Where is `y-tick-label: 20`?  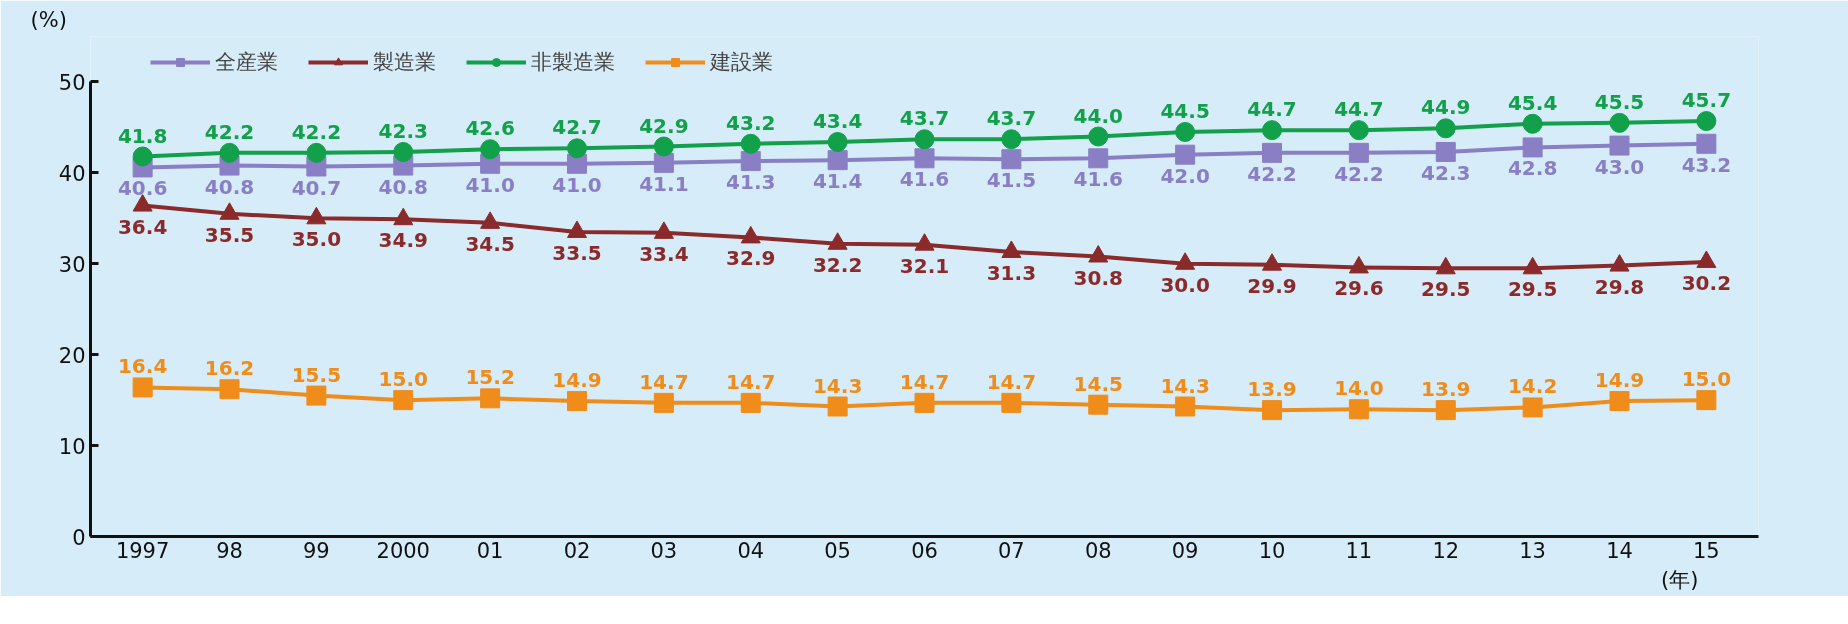 y-tick-label: 20 is located at coordinates (72, 355).